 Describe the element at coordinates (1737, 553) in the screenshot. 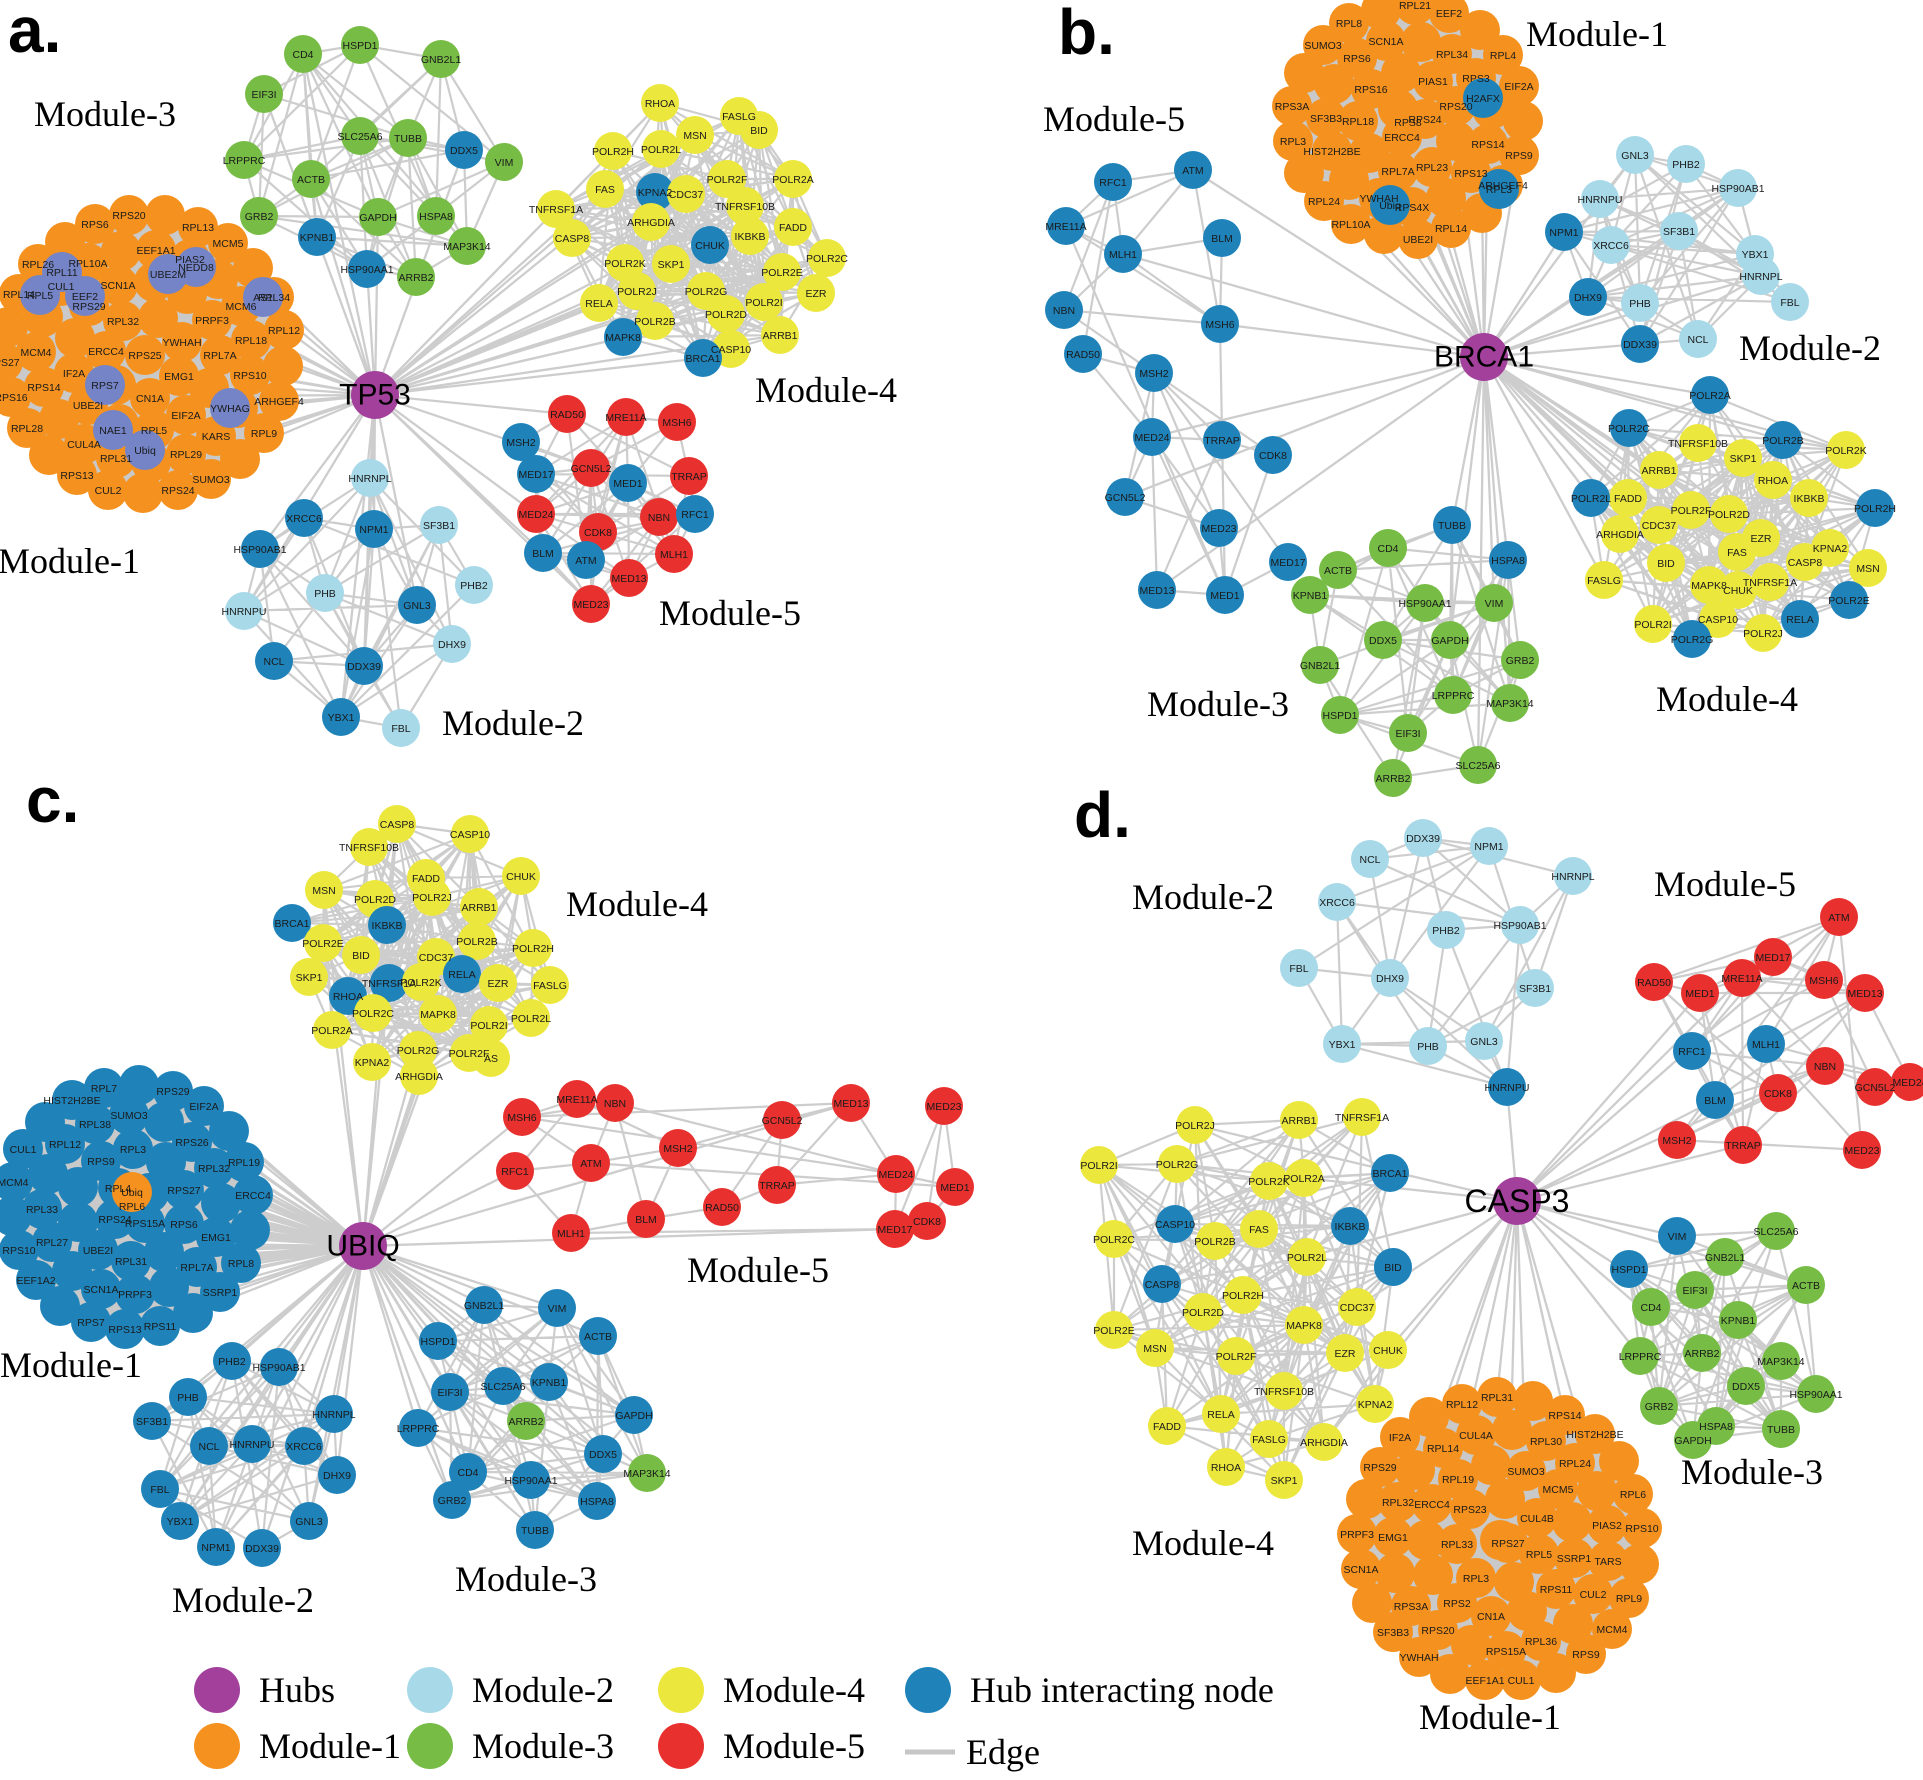

I see `svg-text: FAS` at that location.